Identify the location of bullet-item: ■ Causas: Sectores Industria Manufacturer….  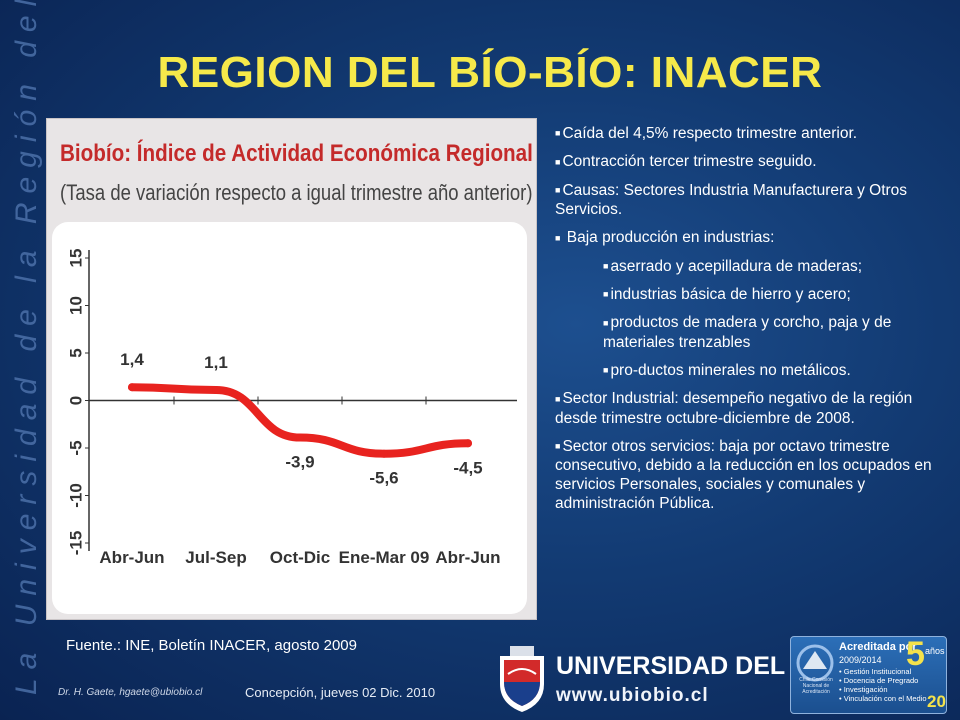
(754, 200).